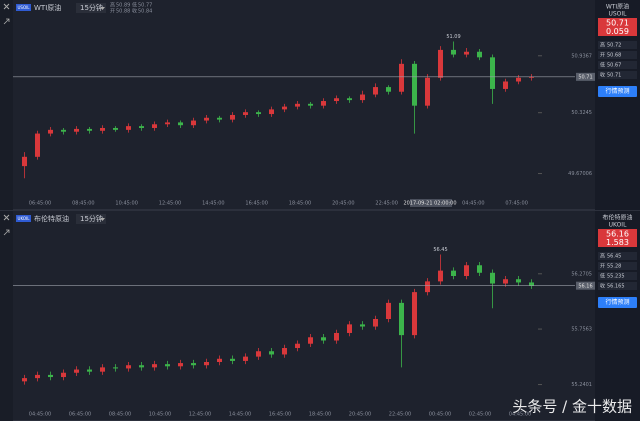 This screenshot has height=421, width=640. What do you see at coordinates (40, 415) in the screenshot?
I see `time-label: 04:45:00` at bounding box center [40, 415].